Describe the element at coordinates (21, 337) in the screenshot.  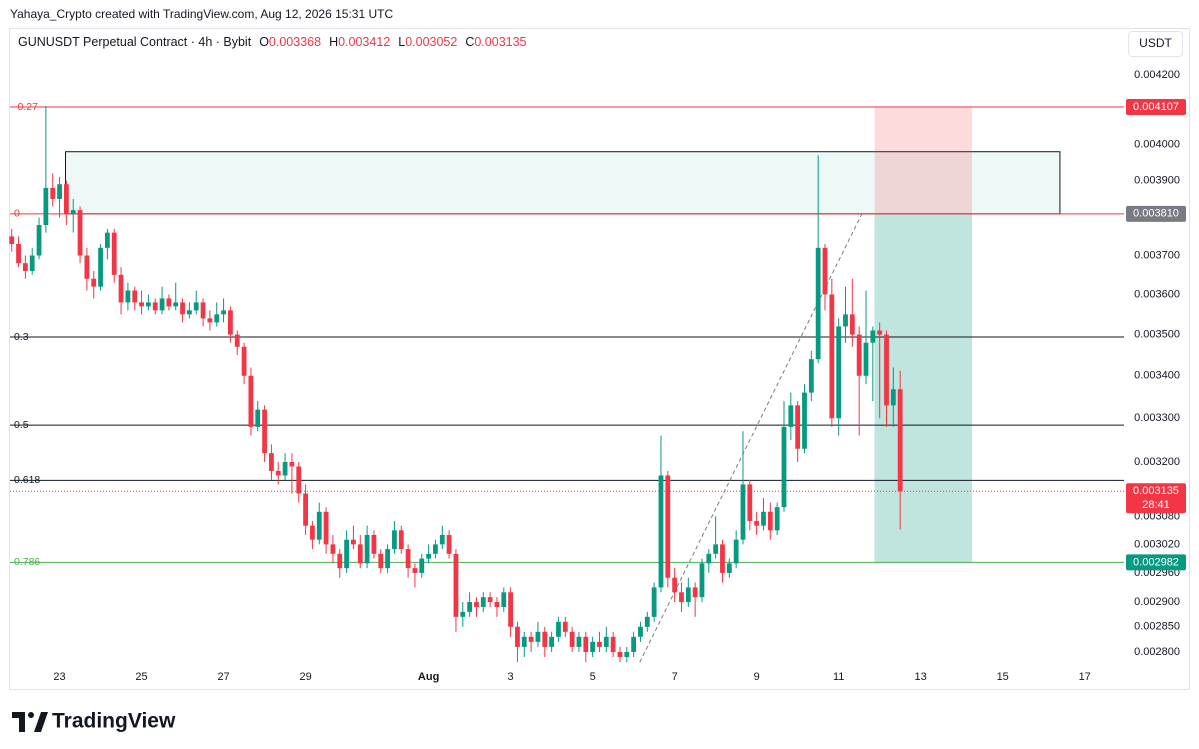
I see `fib-label: 0.3` at that location.